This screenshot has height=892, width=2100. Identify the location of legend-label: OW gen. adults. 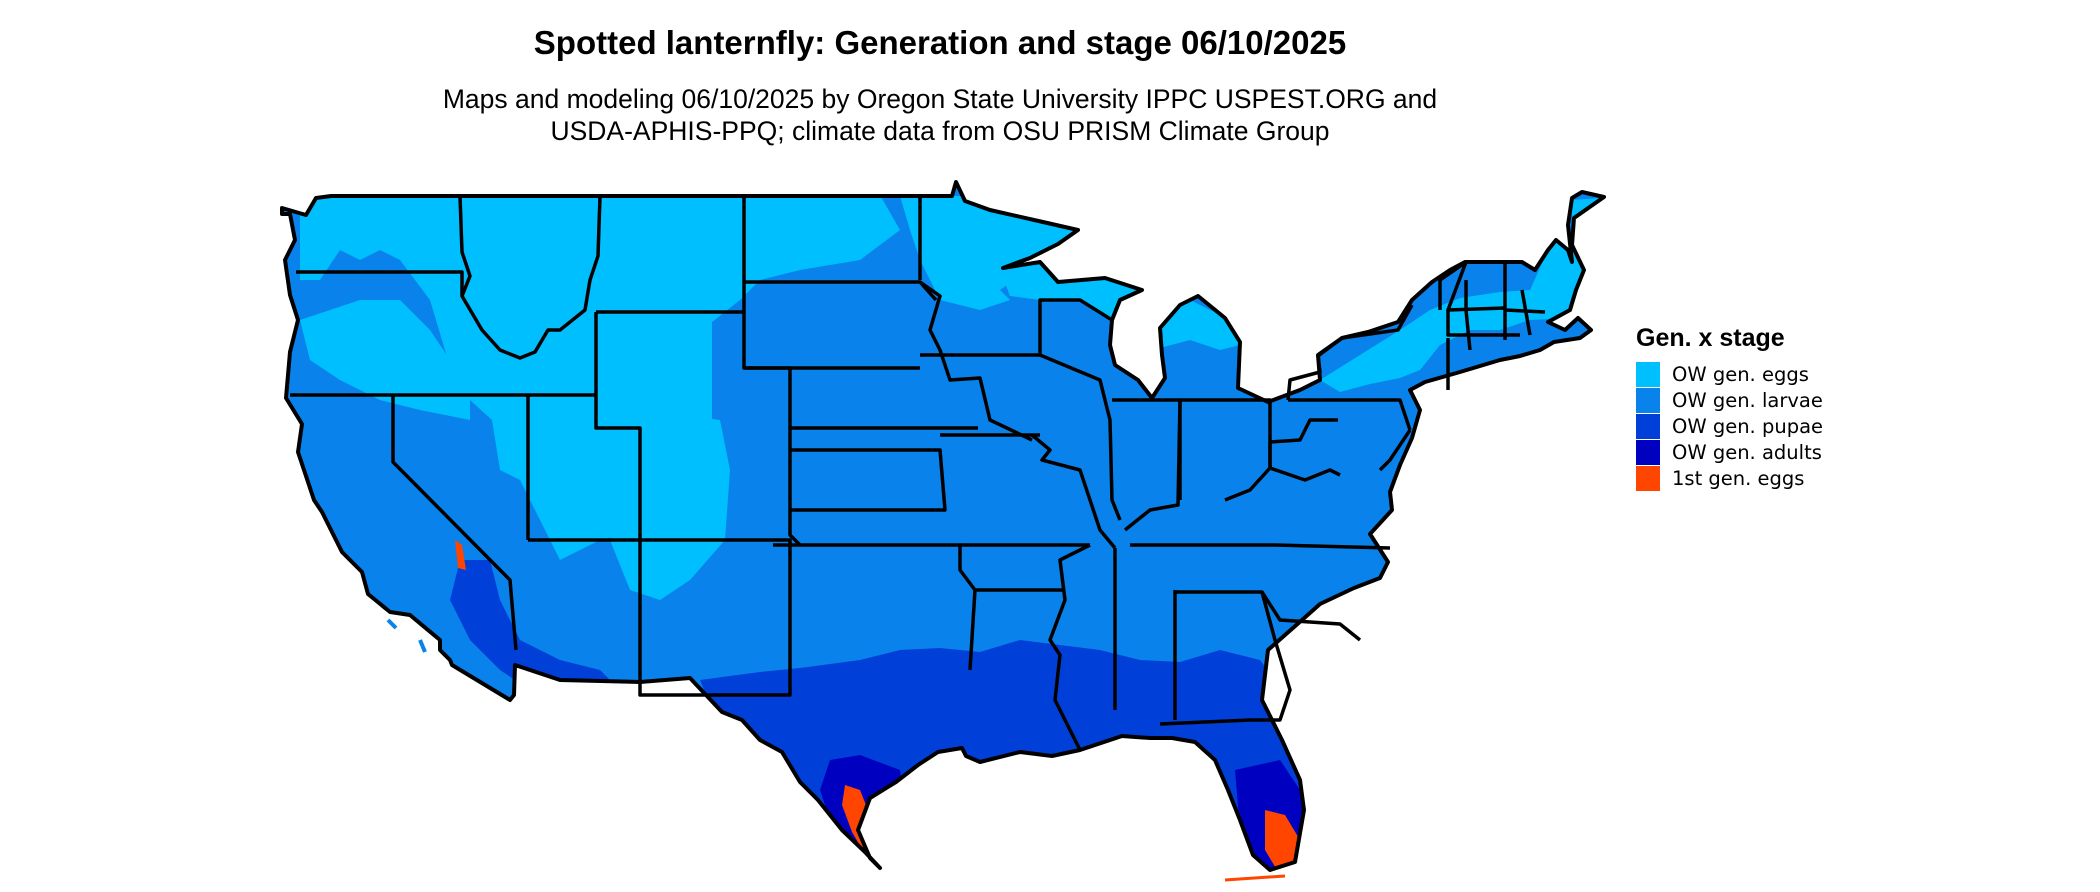
(1747, 452).